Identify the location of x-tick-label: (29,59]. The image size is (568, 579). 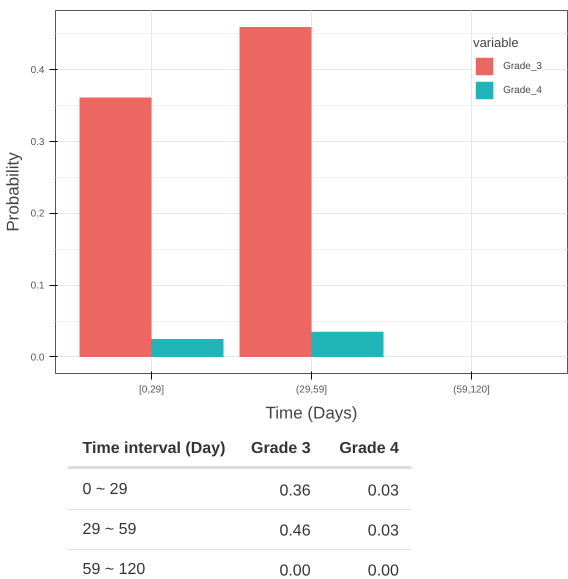
(312, 390).